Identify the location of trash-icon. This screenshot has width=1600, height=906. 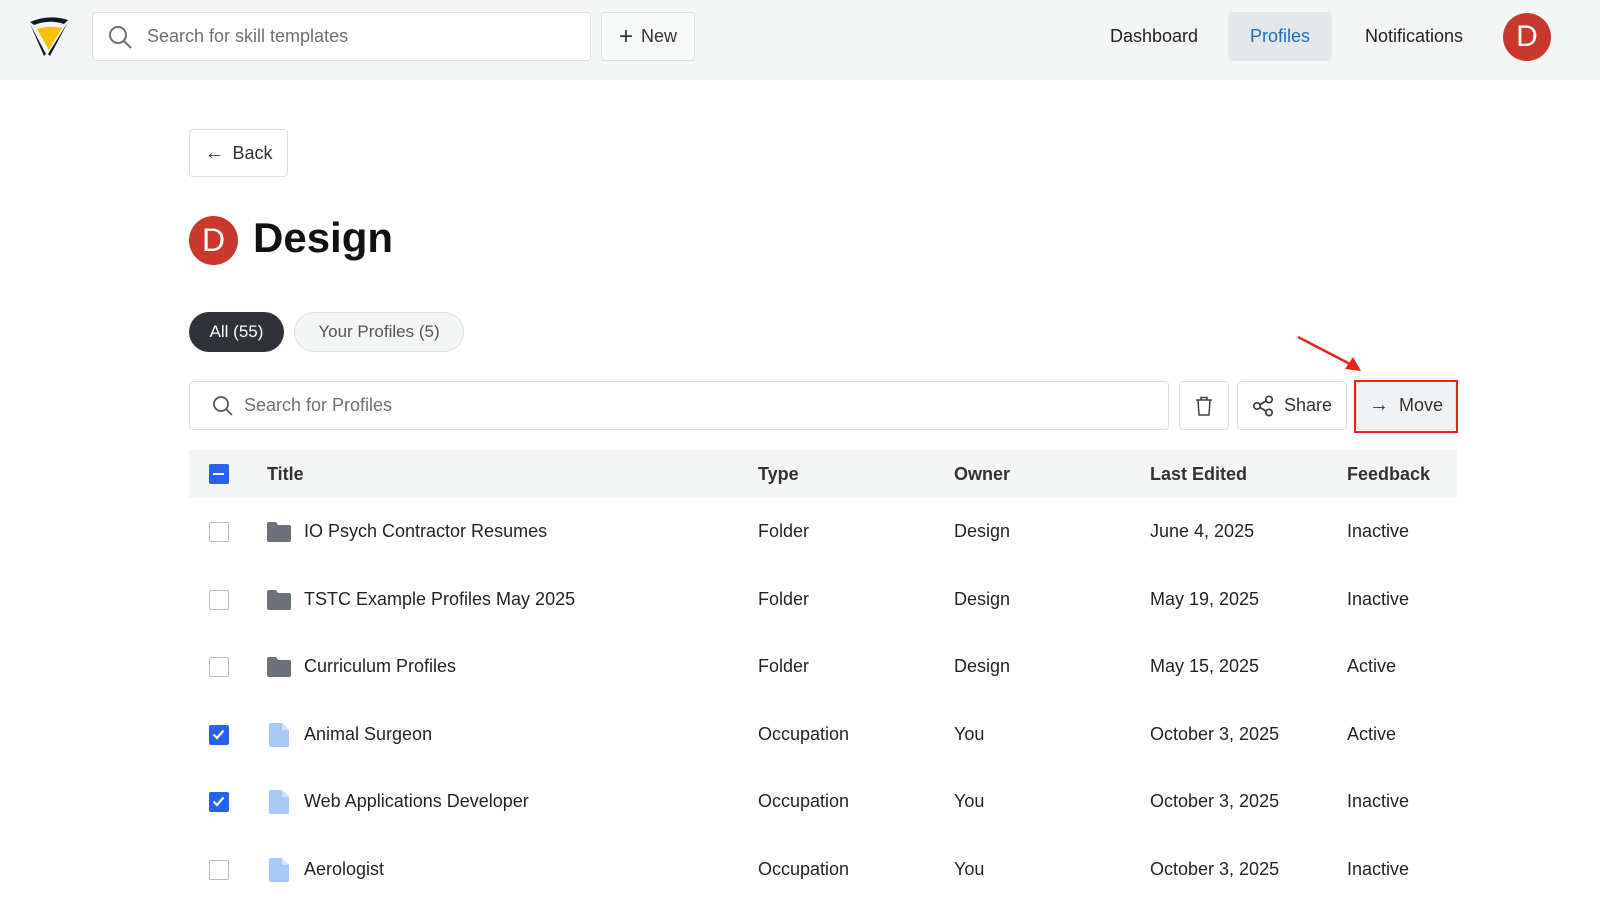
(1204, 406).